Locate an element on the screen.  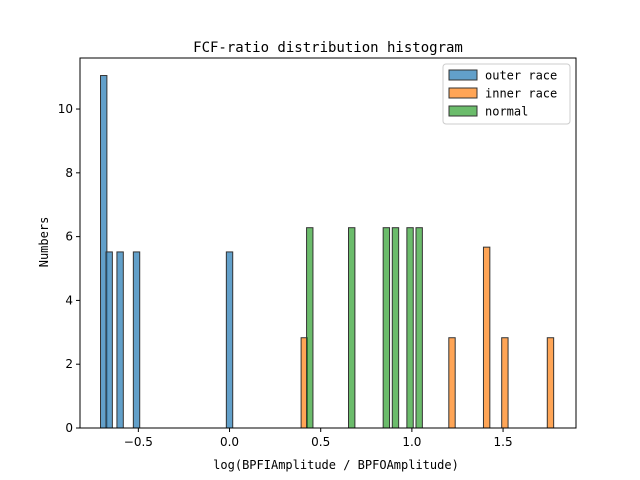
legend: outer race inner race normal is located at coordinates (506, 94).